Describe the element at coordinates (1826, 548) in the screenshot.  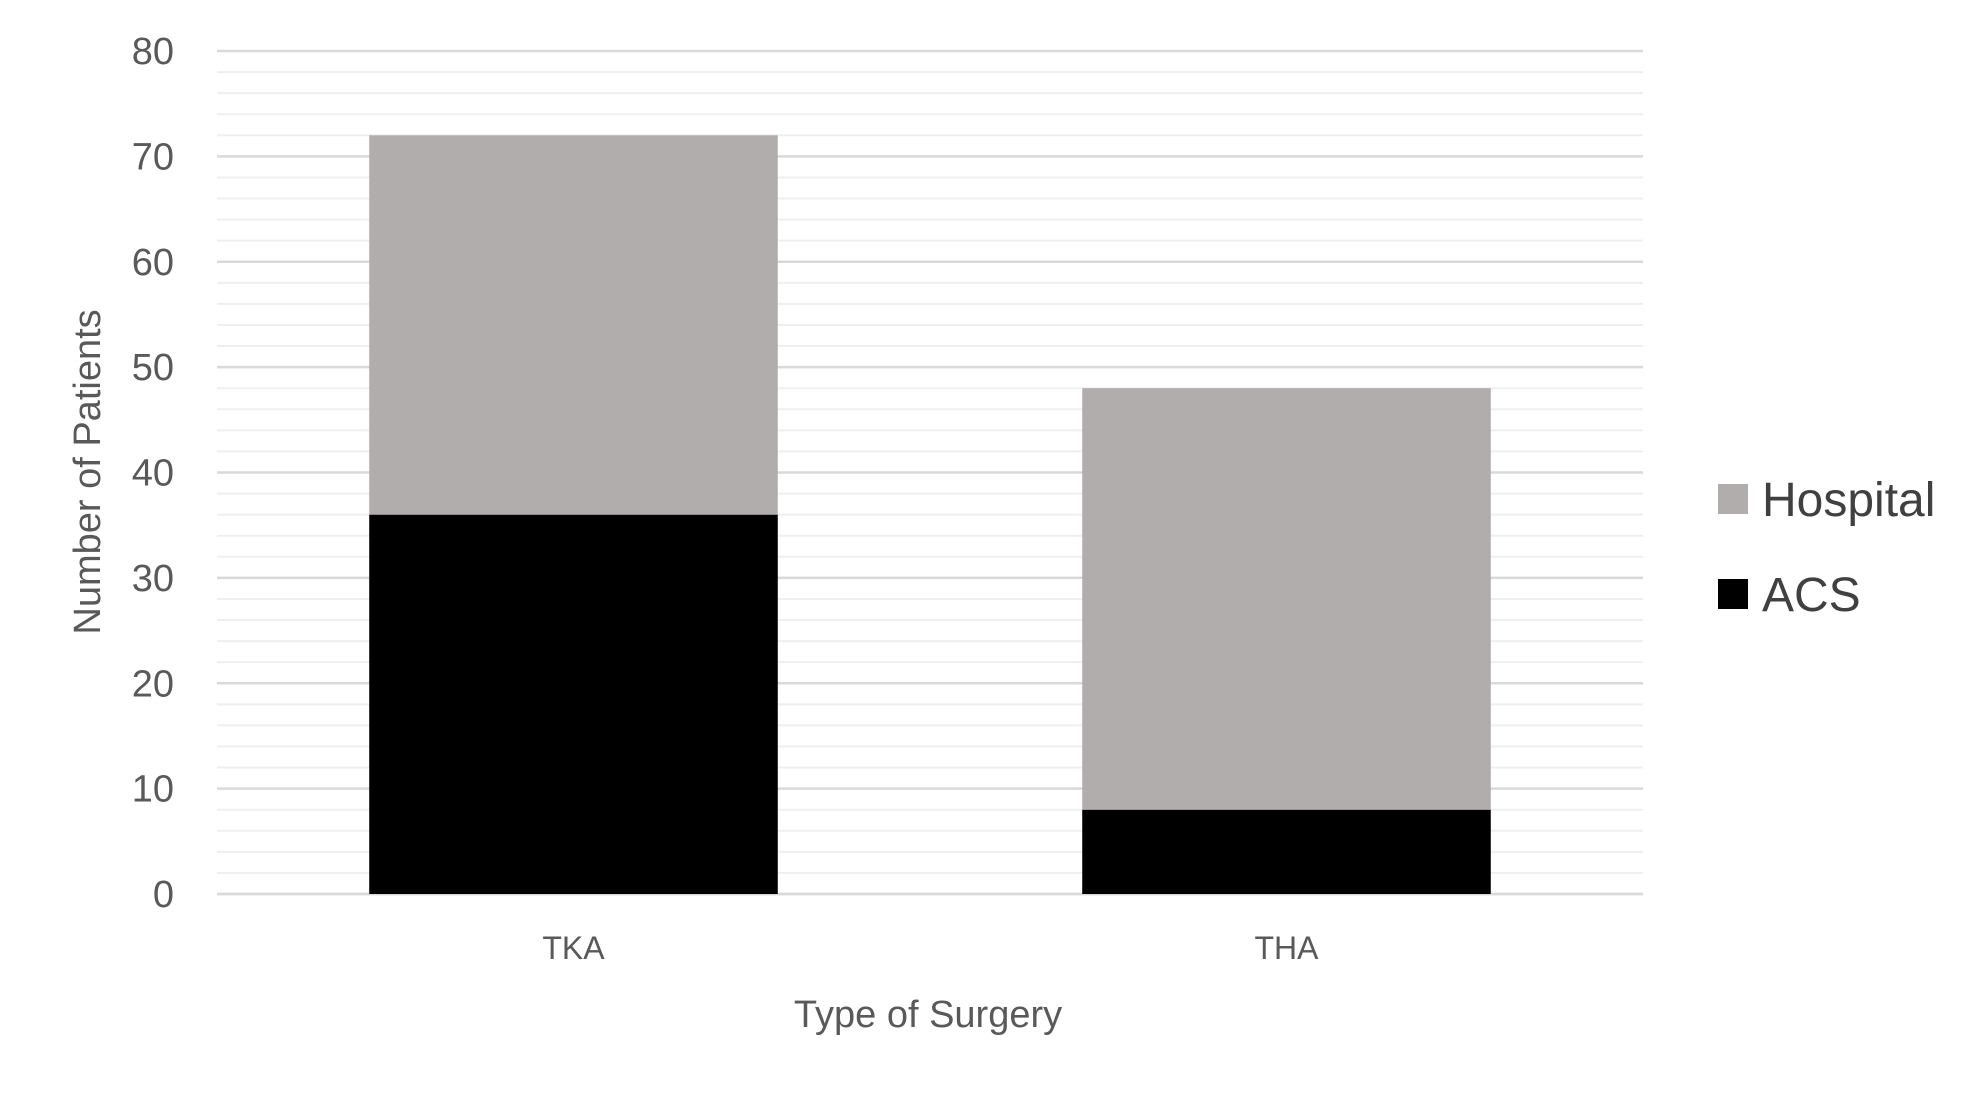
I see `legend: Hospital ACS` at that location.